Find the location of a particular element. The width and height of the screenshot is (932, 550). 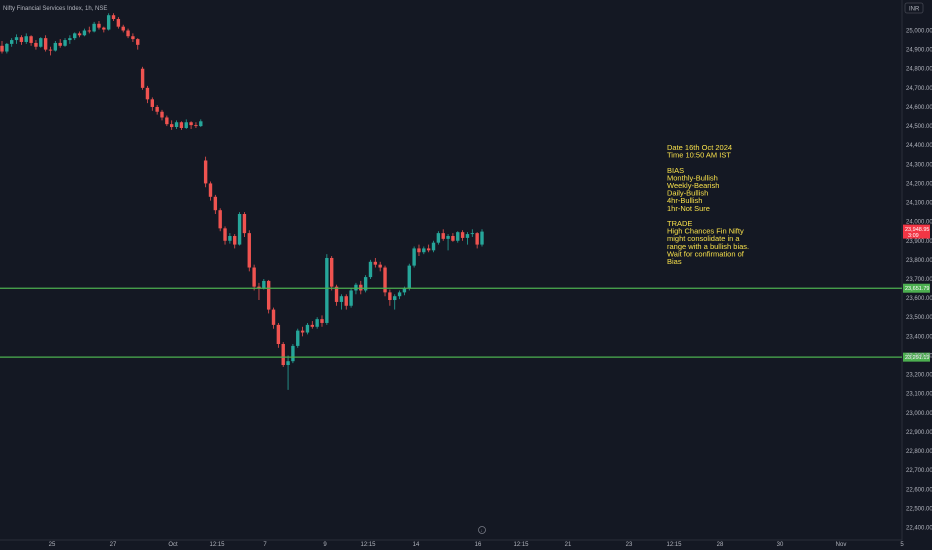

current-price-countdown: 3:09 is located at coordinates (913, 236).